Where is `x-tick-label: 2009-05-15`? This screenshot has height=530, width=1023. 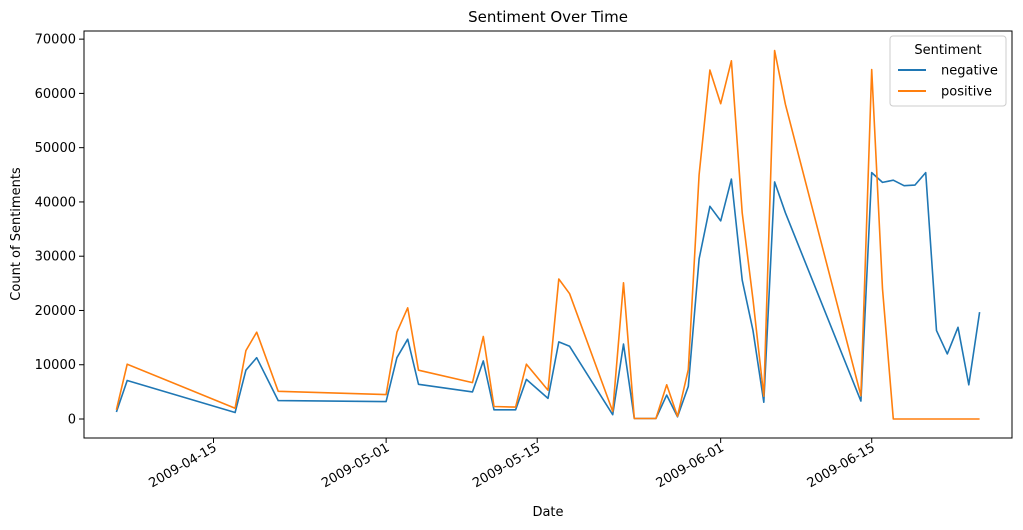
x-tick-label: 2009-05-15 is located at coordinates (506, 465).